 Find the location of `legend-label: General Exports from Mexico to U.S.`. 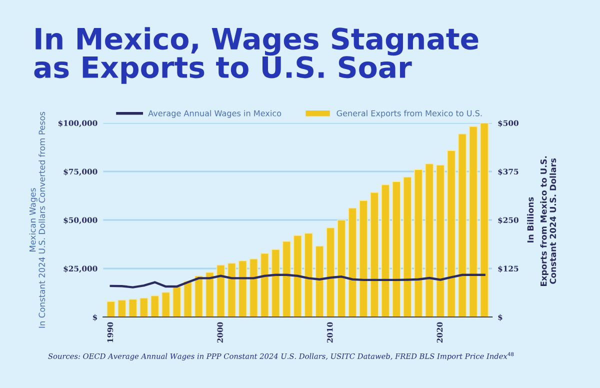

legend-label: General Exports from Mexico to U.S. is located at coordinates (409, 114).